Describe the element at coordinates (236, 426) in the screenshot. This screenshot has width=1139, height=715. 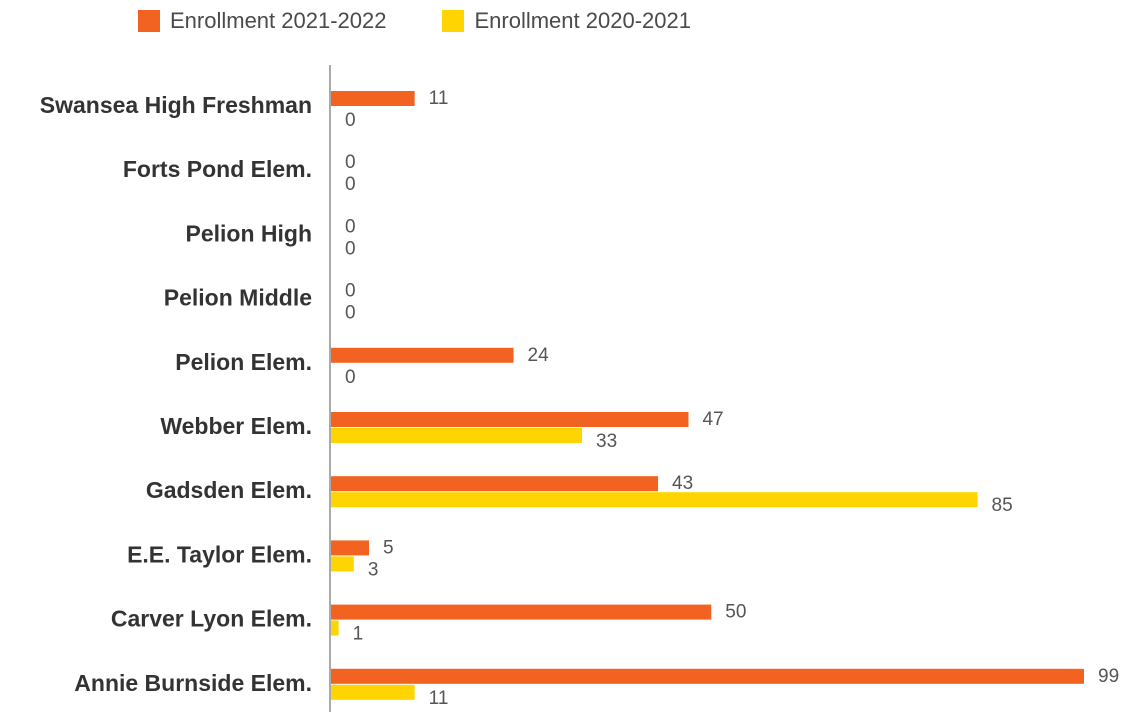
I see `category-label-webber-elem: Webber Elem.` at that location.